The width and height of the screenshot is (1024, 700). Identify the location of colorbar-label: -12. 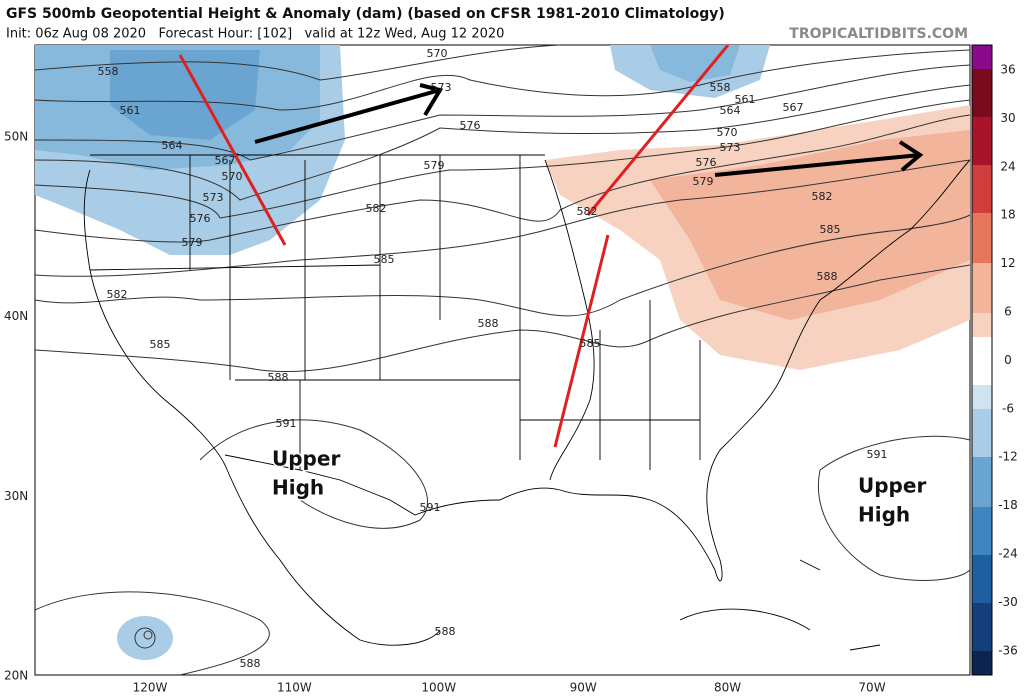
(1008, 457).